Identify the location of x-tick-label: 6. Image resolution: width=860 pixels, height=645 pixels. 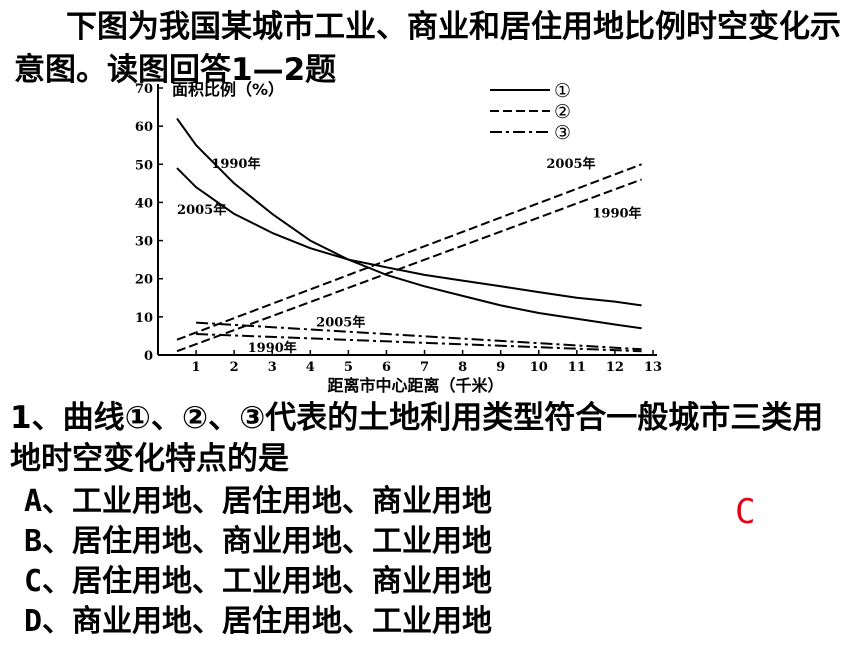
(386, 367).